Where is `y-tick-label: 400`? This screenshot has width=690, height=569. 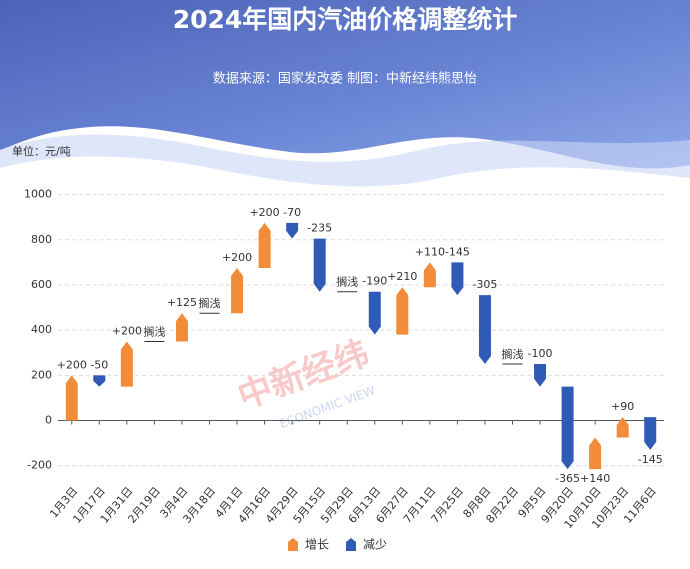
y-tick-label: 400 is located at coordinates (41, 329).